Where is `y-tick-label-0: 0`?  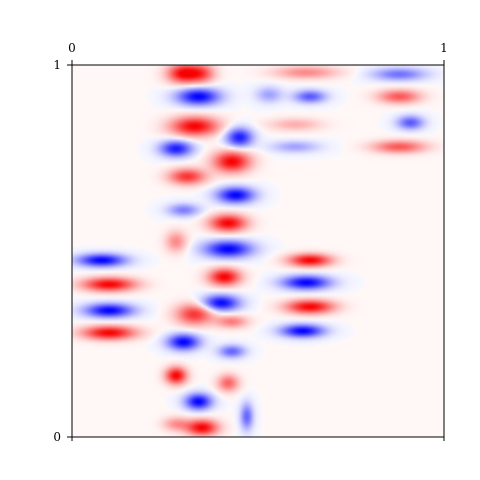 y-tick-label-0: 0 is located at coordinates (57, 437).